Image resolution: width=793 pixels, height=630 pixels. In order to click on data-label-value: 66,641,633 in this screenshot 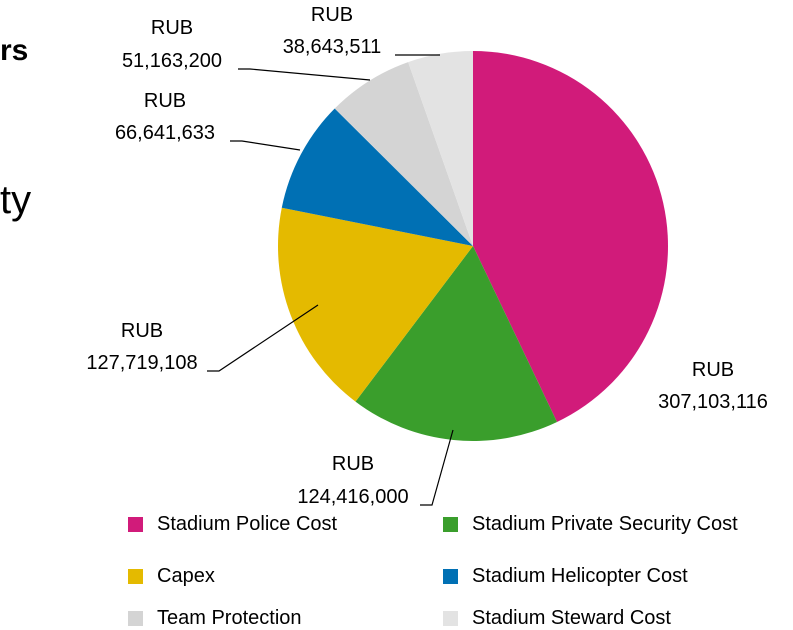, I will do `click(165, 133)`.